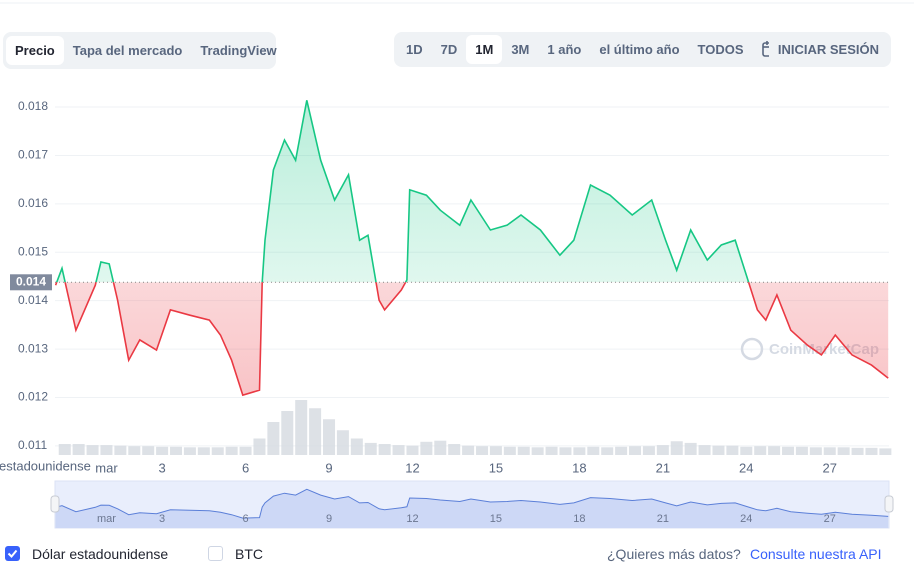 The image size is (914, 568). Describe the element at coordinates (496, 519) in the screenshot. I see `navigator-tick-label: 15` at that location.